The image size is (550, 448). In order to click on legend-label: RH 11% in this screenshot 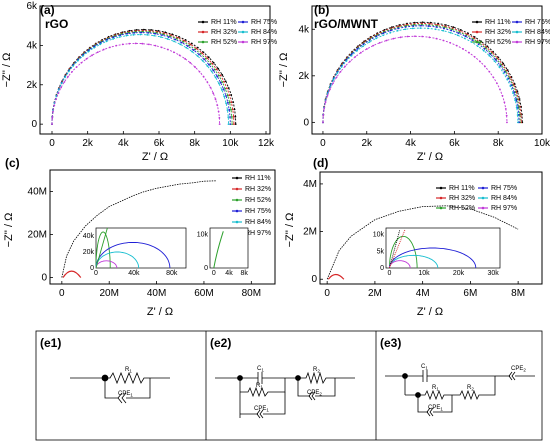, I will do `click(224, 22)`.